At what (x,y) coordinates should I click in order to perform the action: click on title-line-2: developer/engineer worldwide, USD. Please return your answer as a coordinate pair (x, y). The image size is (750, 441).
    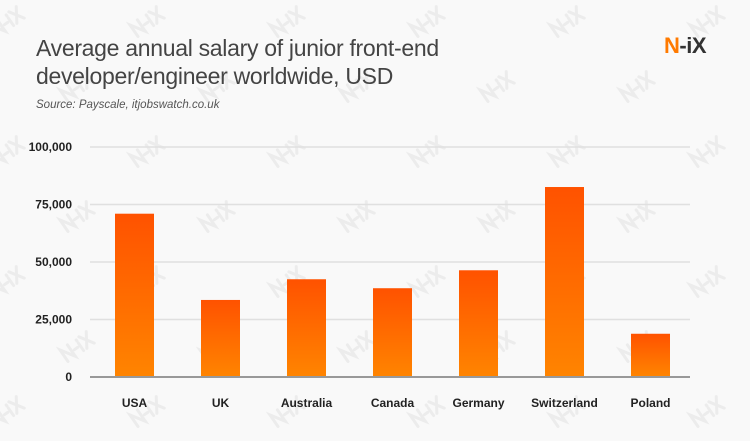
    Looking at the image, I should click on (215, 76).